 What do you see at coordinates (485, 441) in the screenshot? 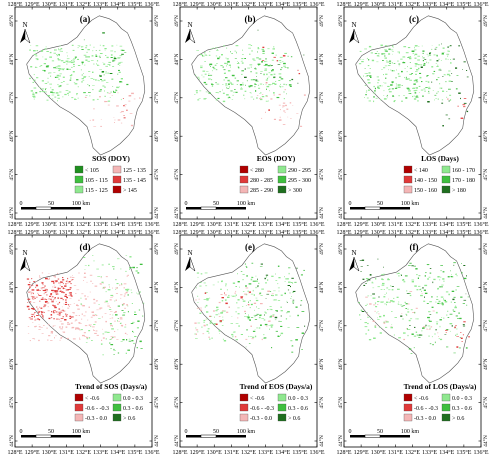
I see `latitude-label-right: 44°N` at bounding box center [485, 441].